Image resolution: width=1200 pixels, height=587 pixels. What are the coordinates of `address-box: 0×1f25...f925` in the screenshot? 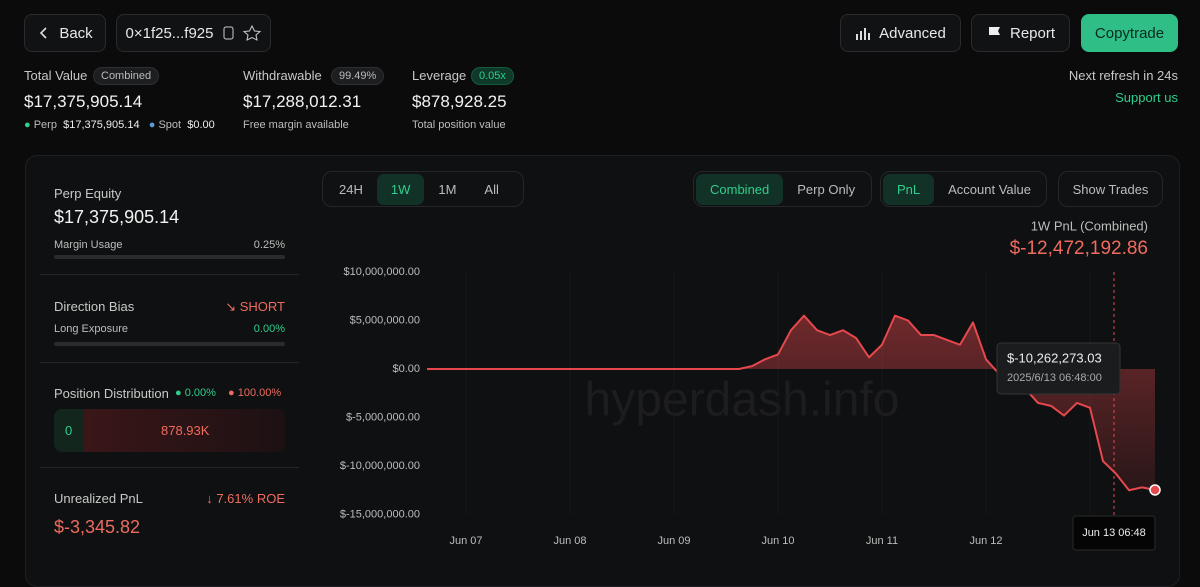 It's located at (193, 33).